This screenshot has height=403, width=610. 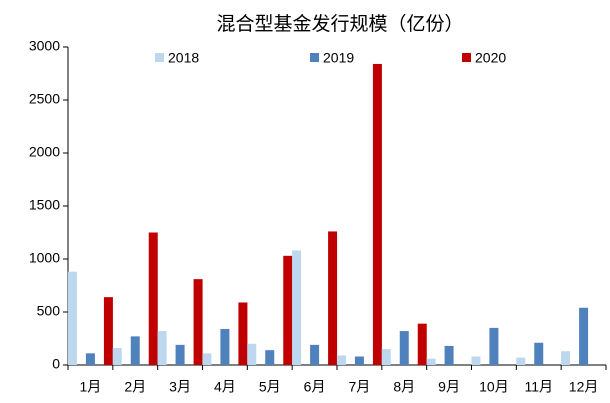 What do you see at coordinates (44, 152) in the screenshot?
I see `y-tick-label: 2000` at bounding box center [44, 152].